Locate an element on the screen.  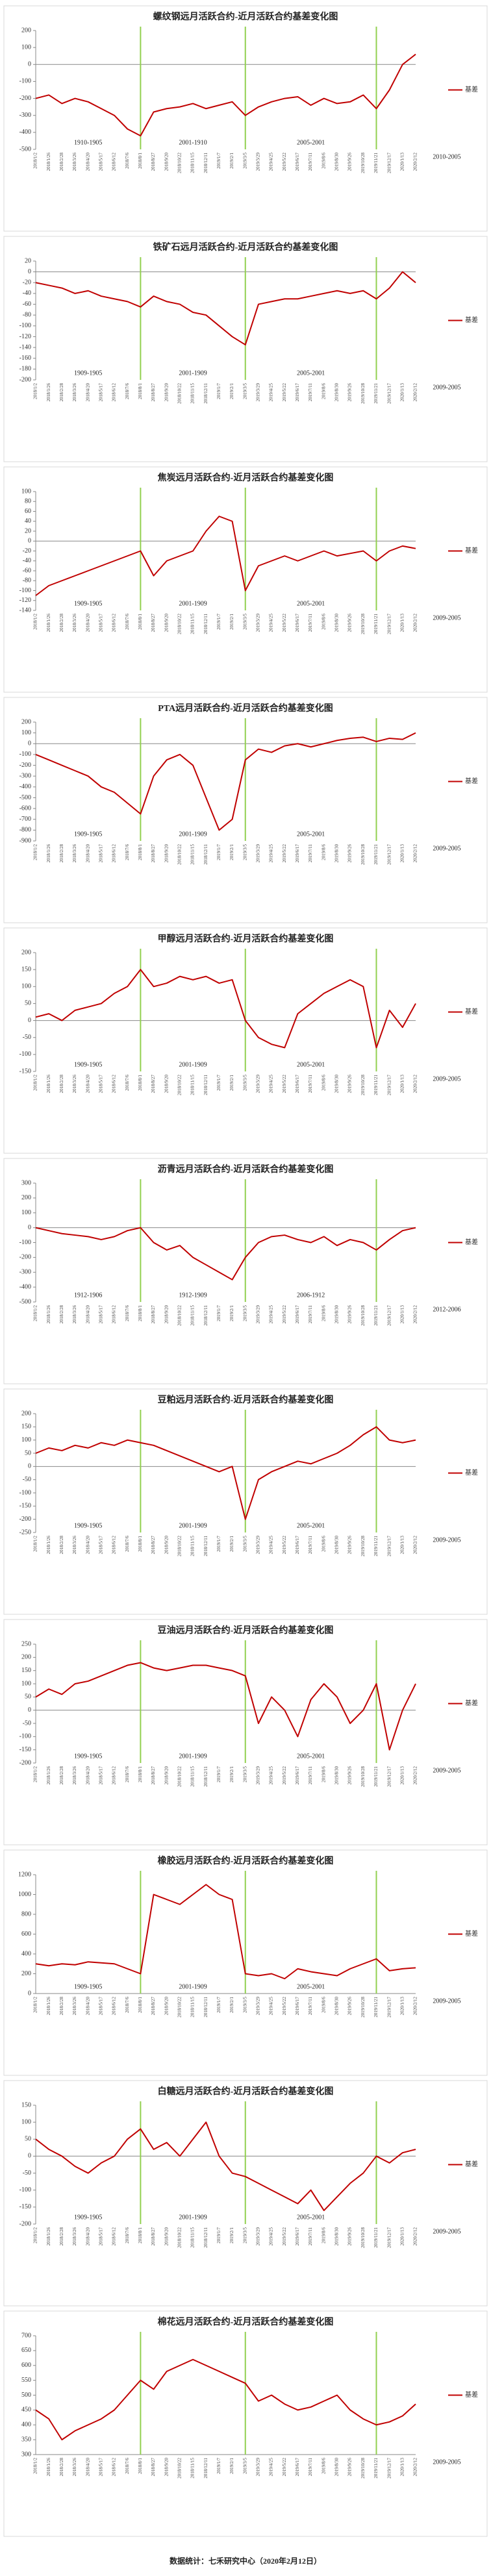
y-tick-label: 60 is located at coordinates (28, 511).